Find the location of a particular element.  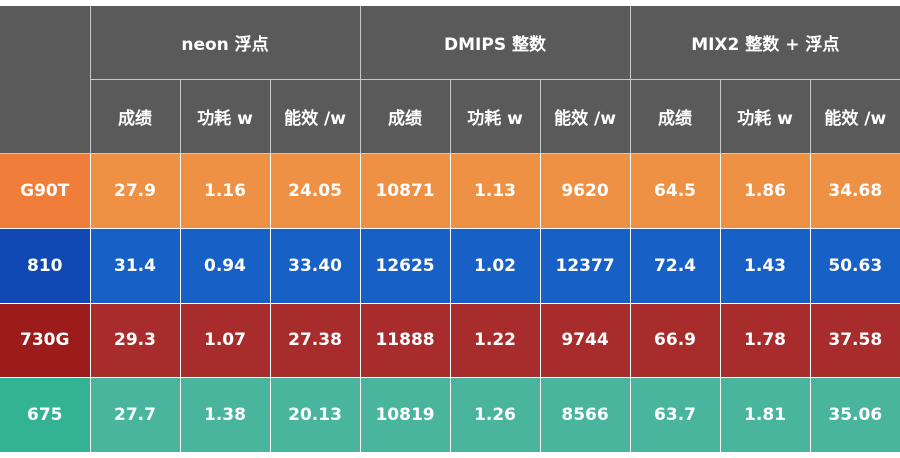

data-cell: 66.9 is located at coordinates (675, 340).